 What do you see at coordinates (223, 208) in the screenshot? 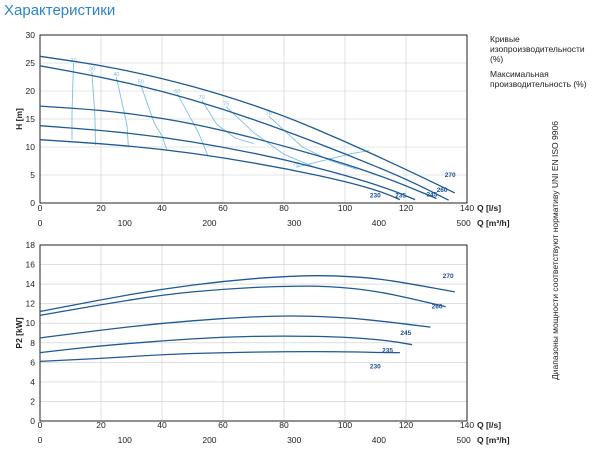
I see `chart1-x-tick-label: 60` at bounding box center [223, 208].